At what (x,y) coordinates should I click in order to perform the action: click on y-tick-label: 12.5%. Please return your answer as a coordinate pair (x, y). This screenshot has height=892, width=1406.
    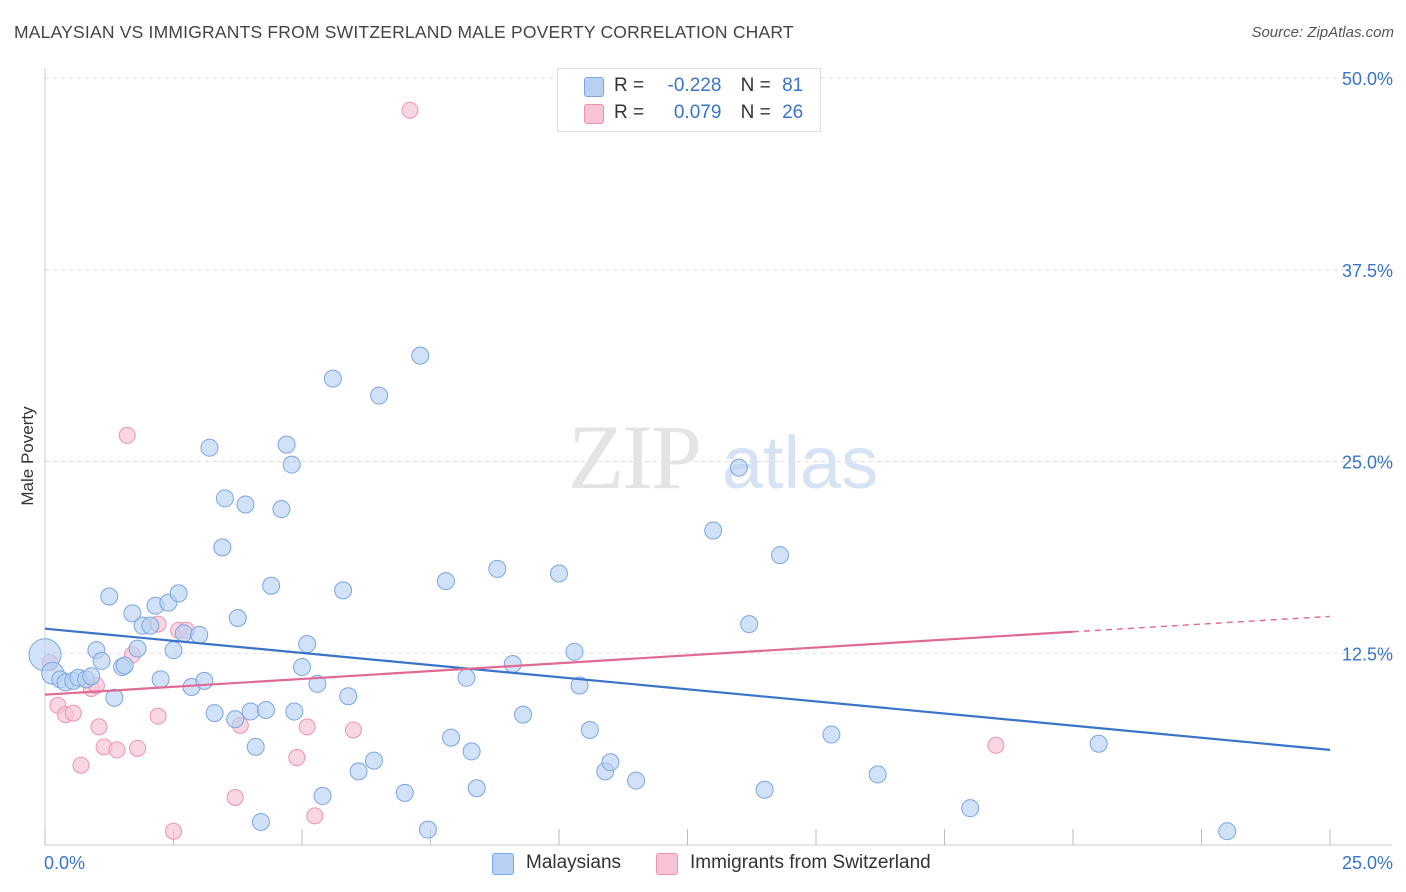
    Looking at the image, I should click on (1367, 654).